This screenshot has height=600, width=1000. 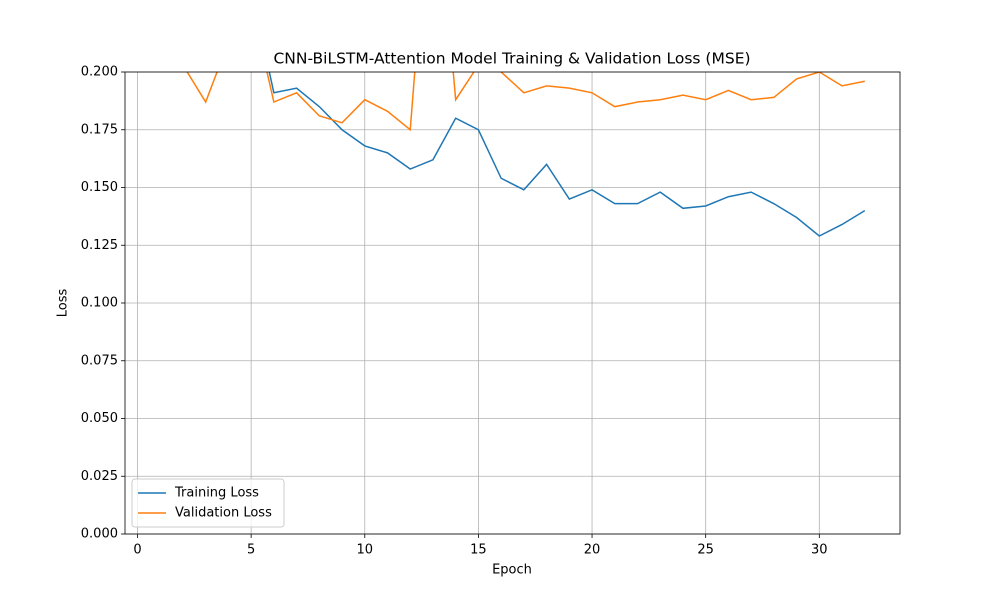 I want to click on y-tick-label: 0.175, so click(x=99, y=129).